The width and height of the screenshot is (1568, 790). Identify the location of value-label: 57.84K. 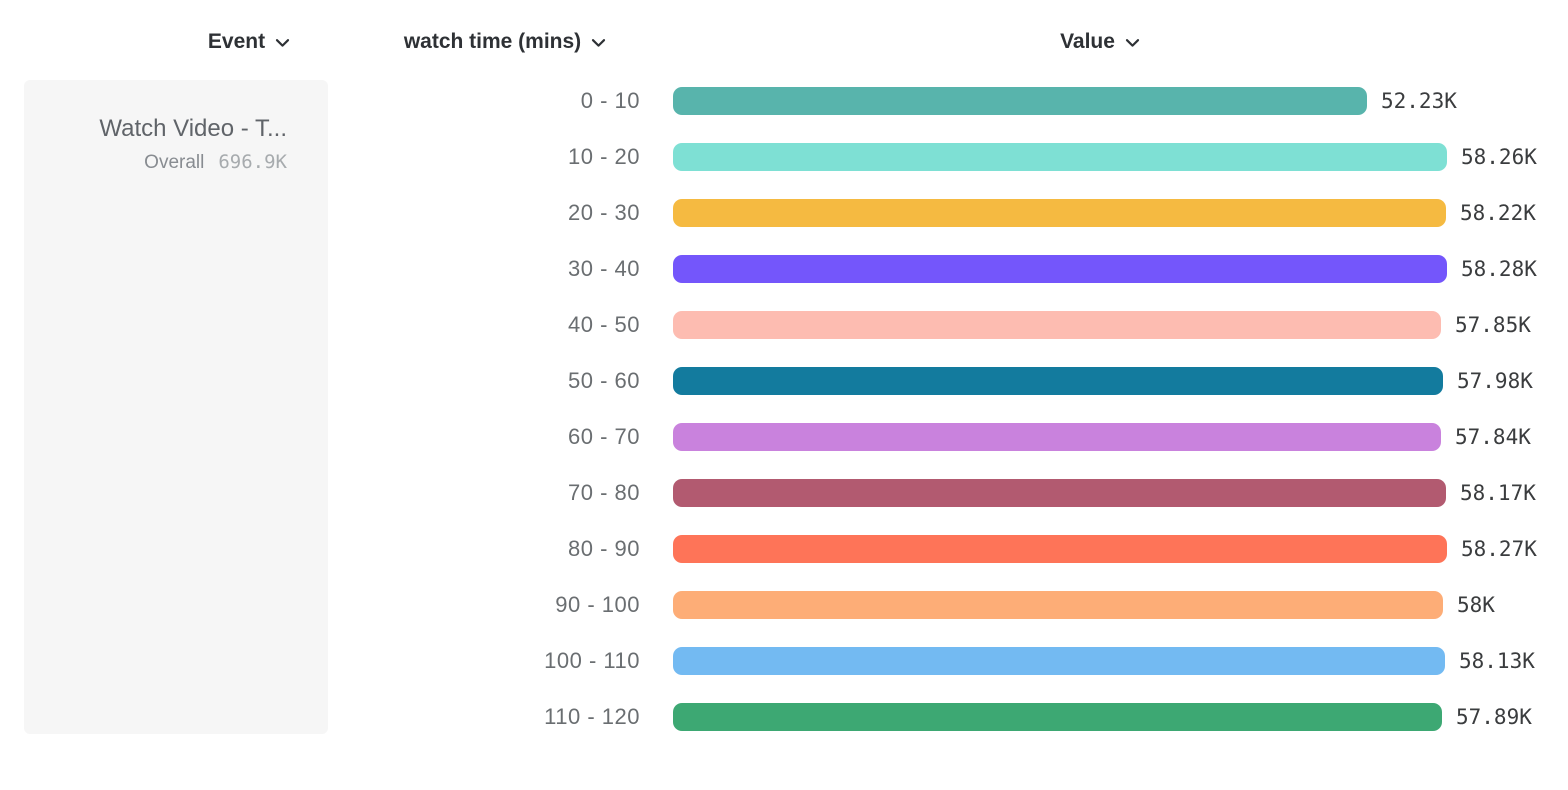
(1493, 437).